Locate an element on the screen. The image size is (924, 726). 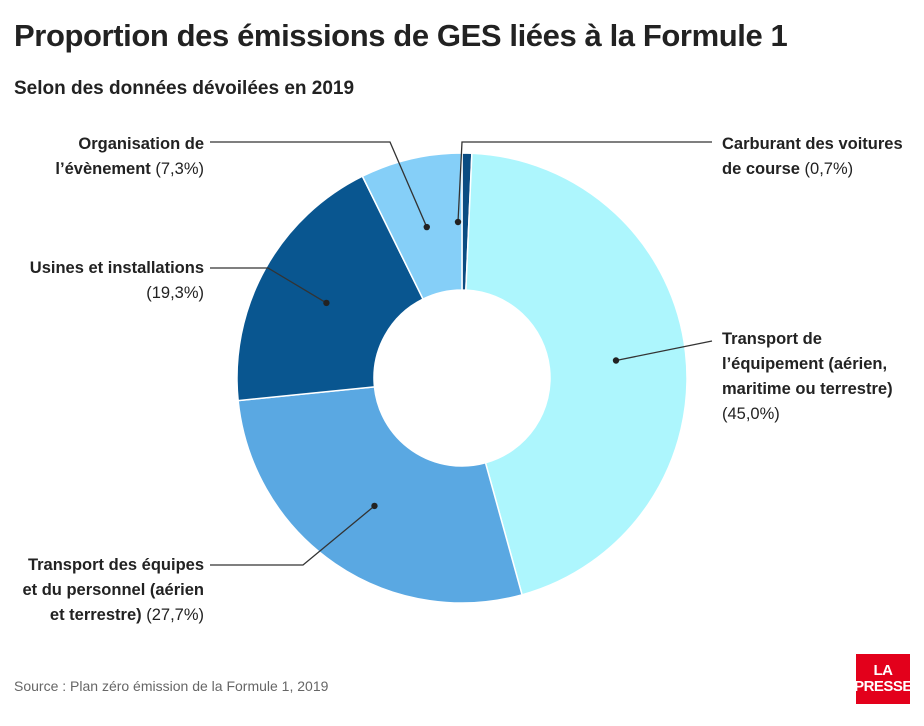
logo-line1: LA is located at coordinates (883, 670).